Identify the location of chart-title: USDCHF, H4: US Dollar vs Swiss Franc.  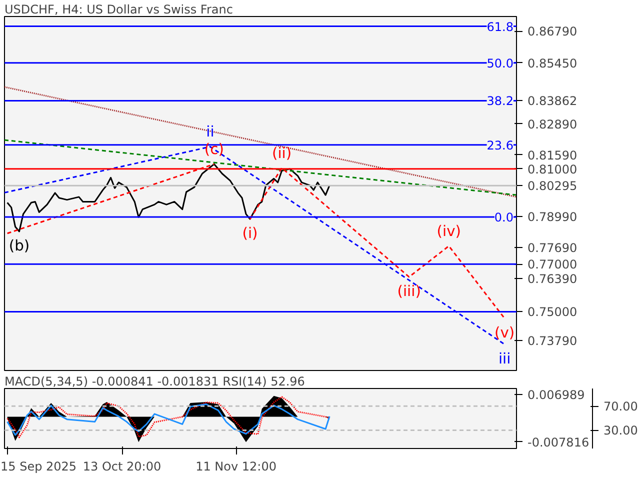
(118, 9).